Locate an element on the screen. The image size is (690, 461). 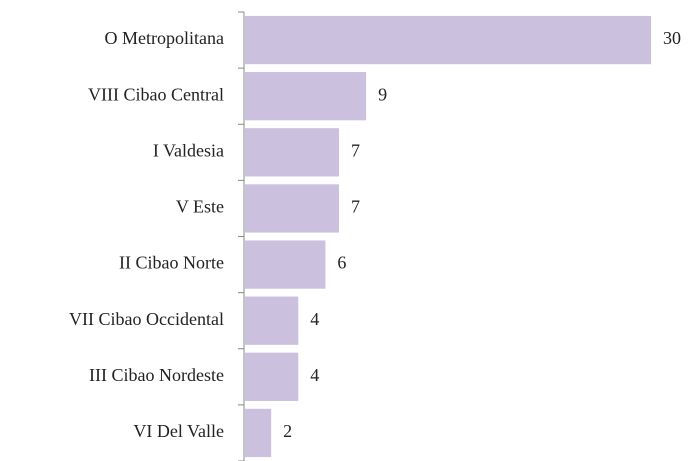
category-label: VIII Cibao Central is located at coordinates (156, 94).